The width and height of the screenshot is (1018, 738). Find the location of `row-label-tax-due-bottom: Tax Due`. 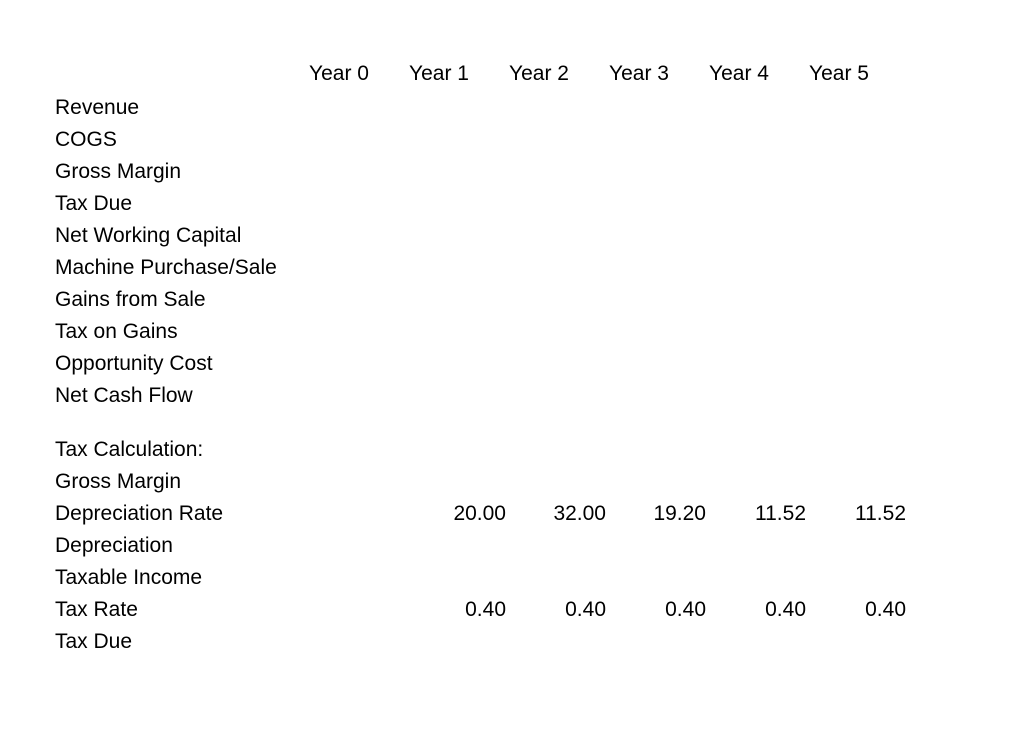

row-label-tax-due-bottom: Tax Due is located at coordinates (94, 641).